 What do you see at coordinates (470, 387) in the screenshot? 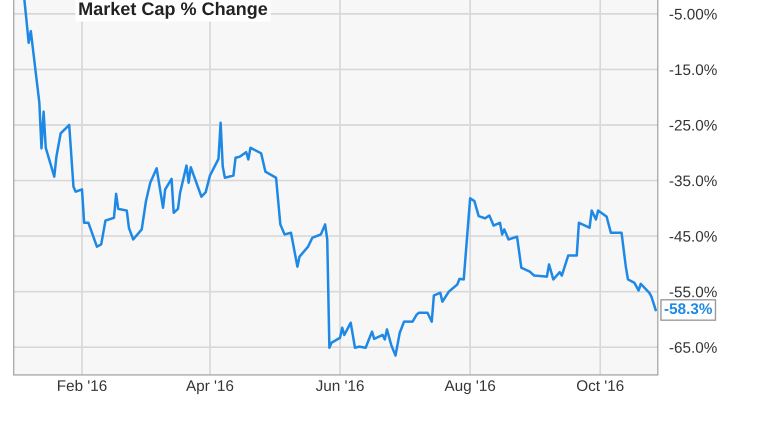
I see `x-tick-label: Aug '16` at bounding box center [470, 387].